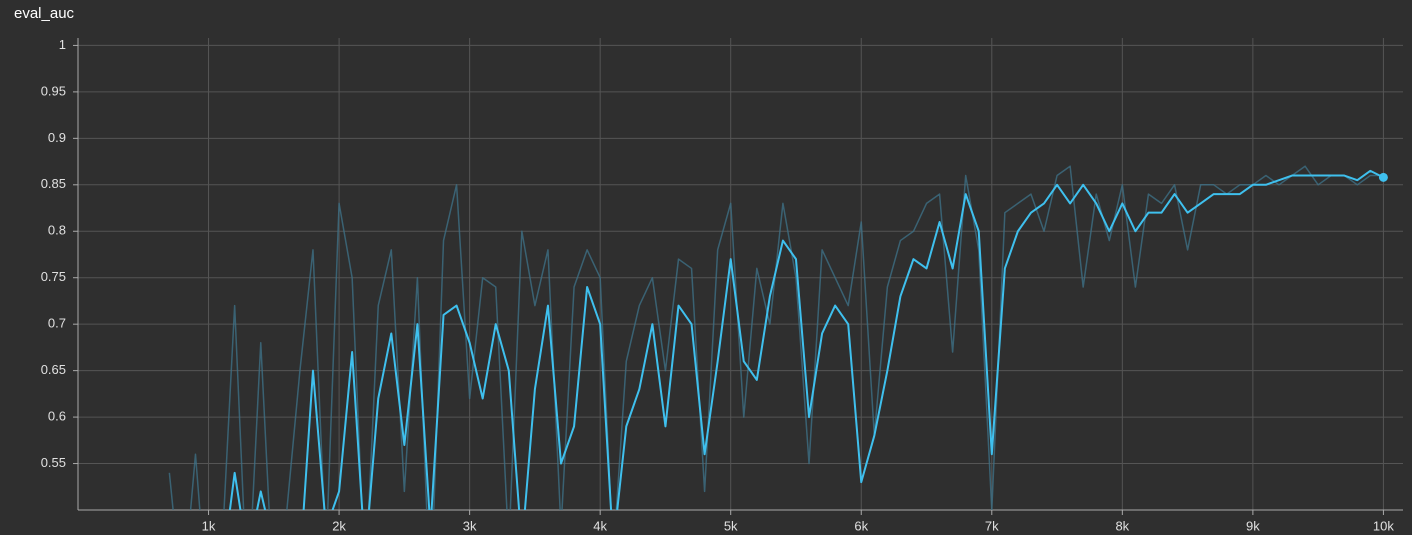  What do you see at coordinates (53, 276) in the screenshot?
I see `y-tick-label: 0.75` at bounding box center [53, 276].